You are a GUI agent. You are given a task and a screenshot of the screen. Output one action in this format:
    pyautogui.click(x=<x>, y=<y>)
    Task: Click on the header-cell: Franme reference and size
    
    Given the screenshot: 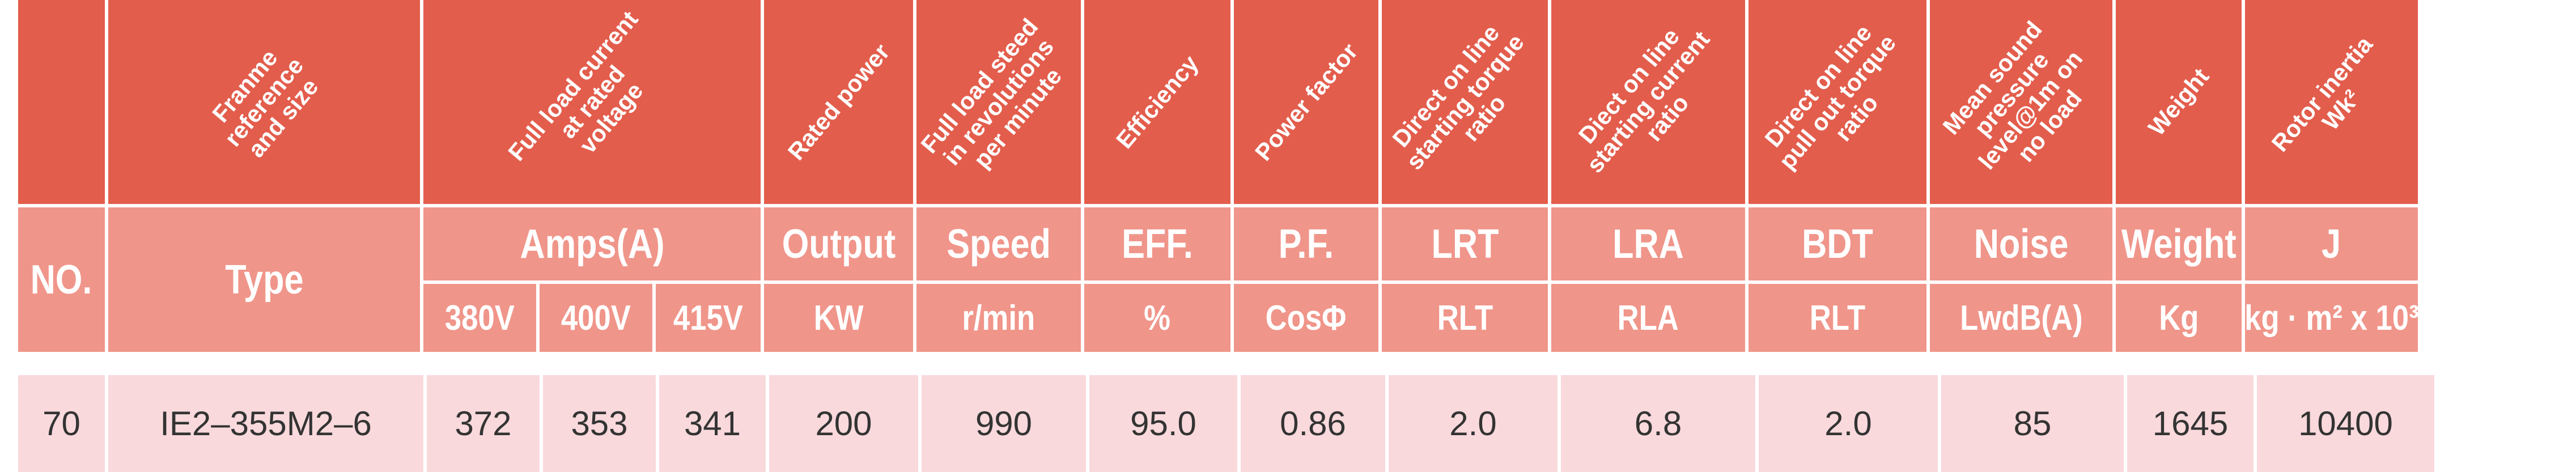 What is the action you would take?
    pyautogui.click(x=264, y=102)
    